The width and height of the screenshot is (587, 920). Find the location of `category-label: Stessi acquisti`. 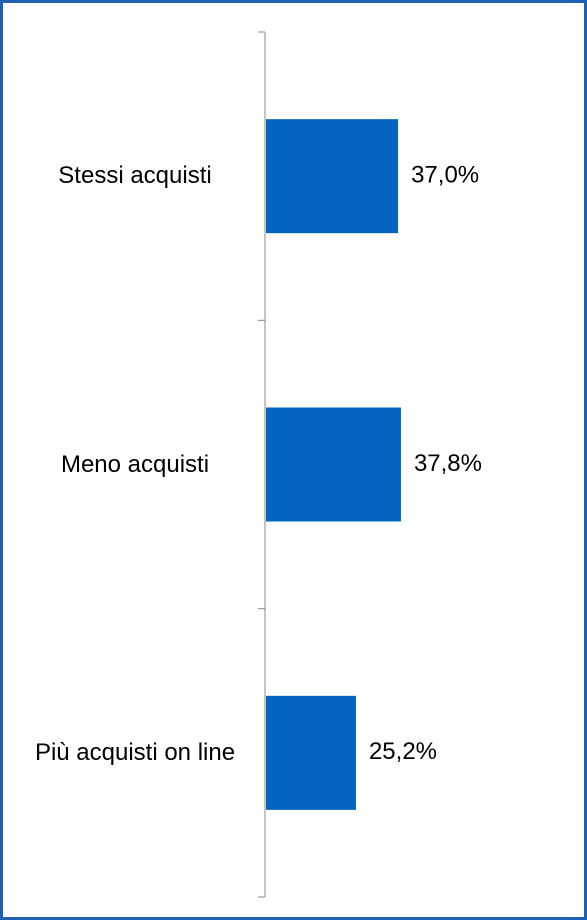

category-label: Stessi acquisti is located at coordinates (135, 176).